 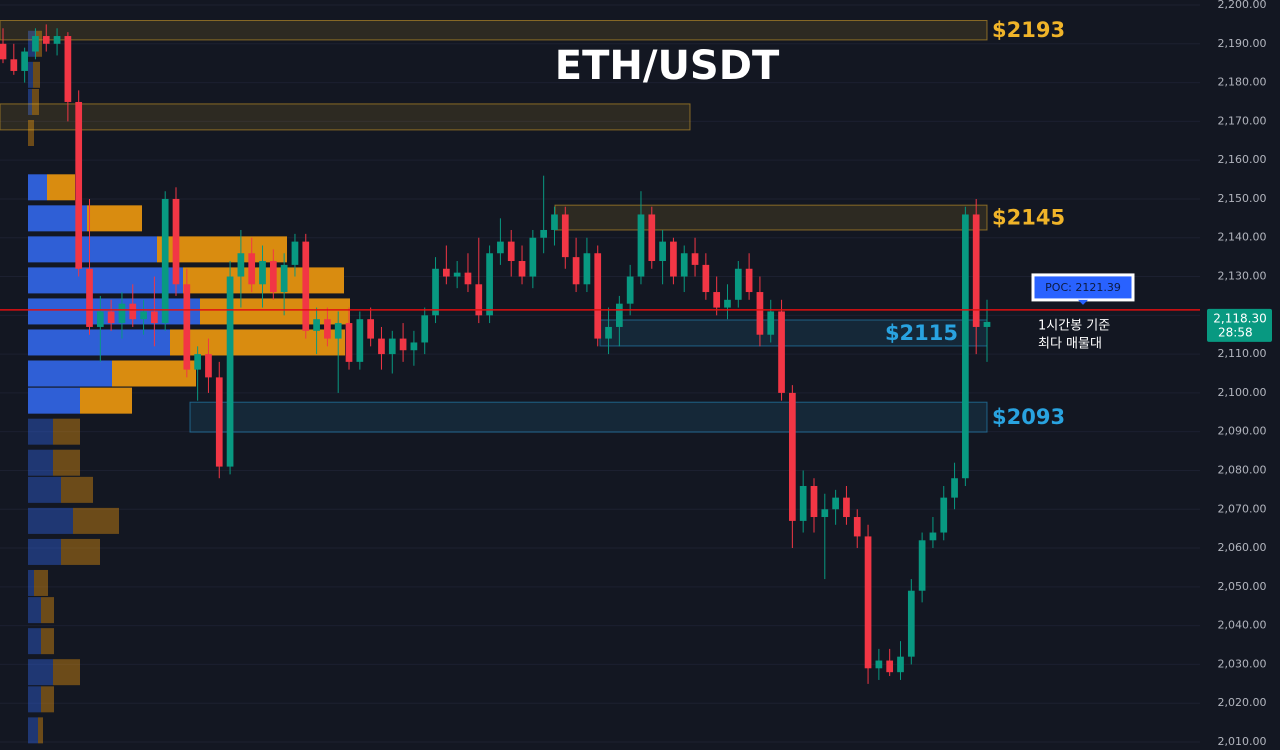 I want to click on annotation: 최다 매물대, so click(x=1070, y=343).